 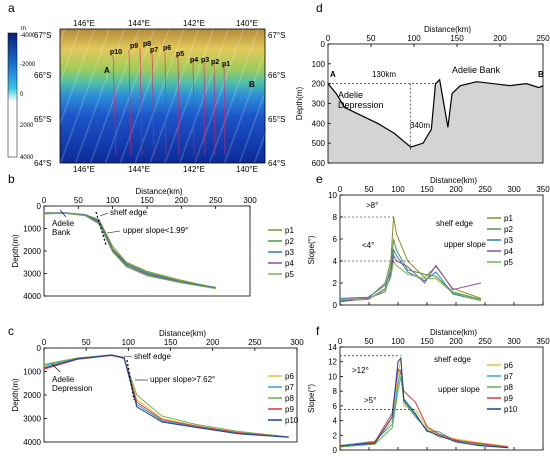 What do you see at coordinates (63, 223) in the screenshot?
I see `annotation-bank: Adelie` at bounding box center [63, 223].